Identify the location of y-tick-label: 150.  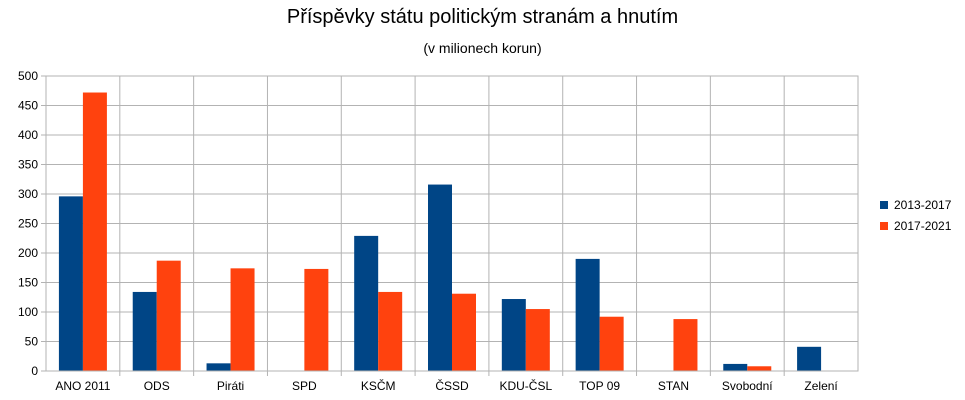
(28, 283).